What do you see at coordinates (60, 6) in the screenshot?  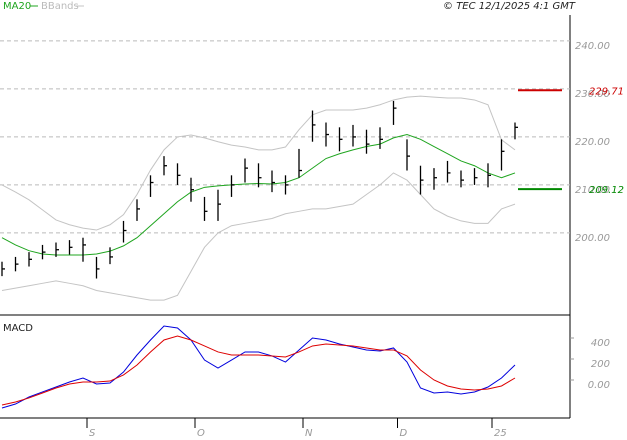 I see `legend-label: BBands` at bounding box center [60, 6].